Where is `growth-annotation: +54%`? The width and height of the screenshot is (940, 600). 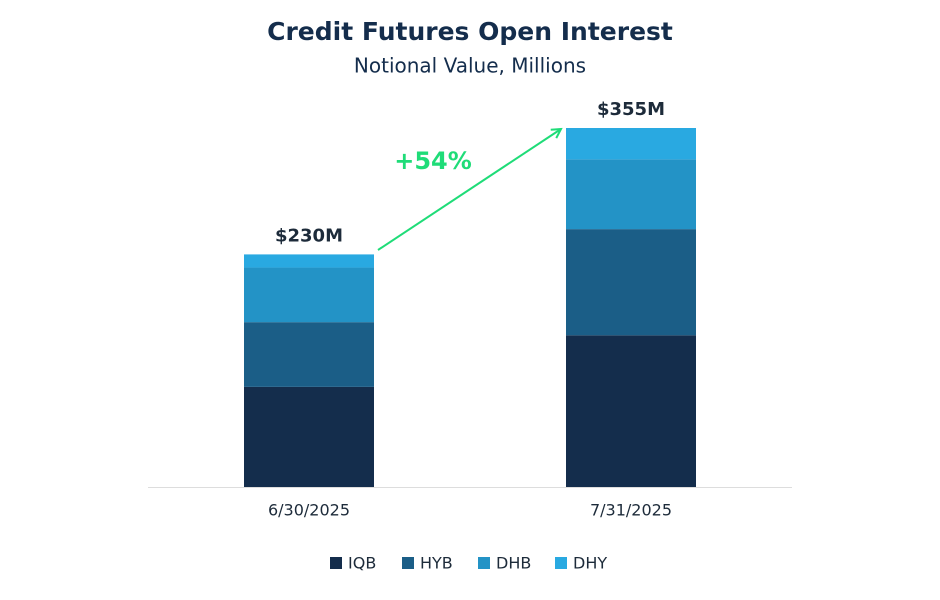
growth-annotation: +54% is located at coordinates (433, 161).